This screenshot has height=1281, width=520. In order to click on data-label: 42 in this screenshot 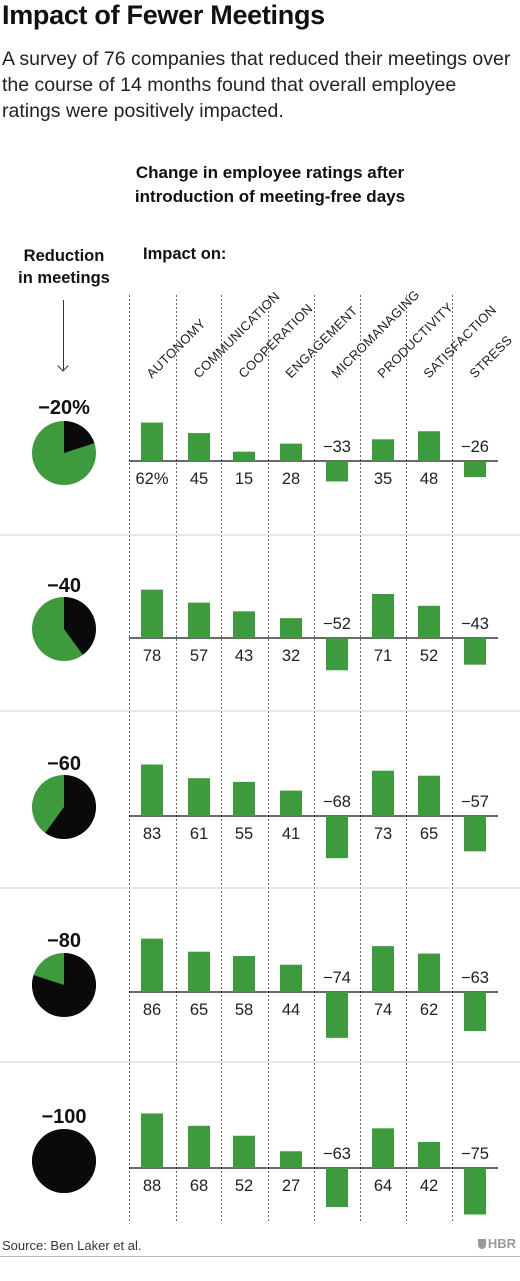, I will do `click(429, 1186)`.